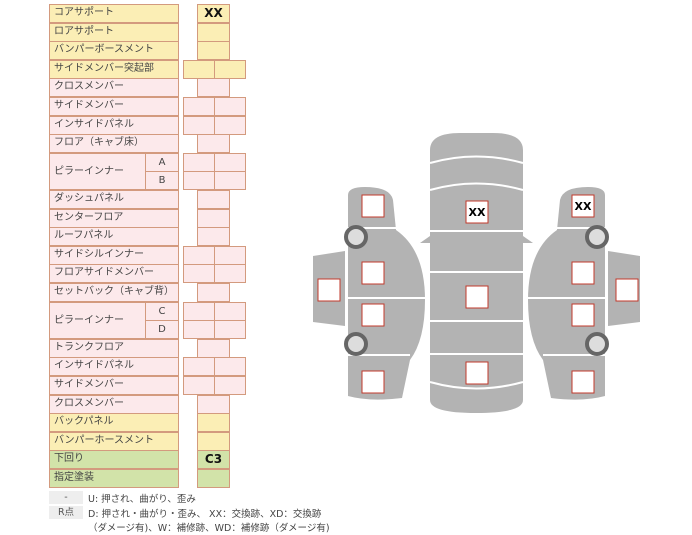 The image size is (692, 535). What do you see at coordinates (477, 373) in the screenshot?
I see `mark-roof-rear` at bounding box center [477, 373].